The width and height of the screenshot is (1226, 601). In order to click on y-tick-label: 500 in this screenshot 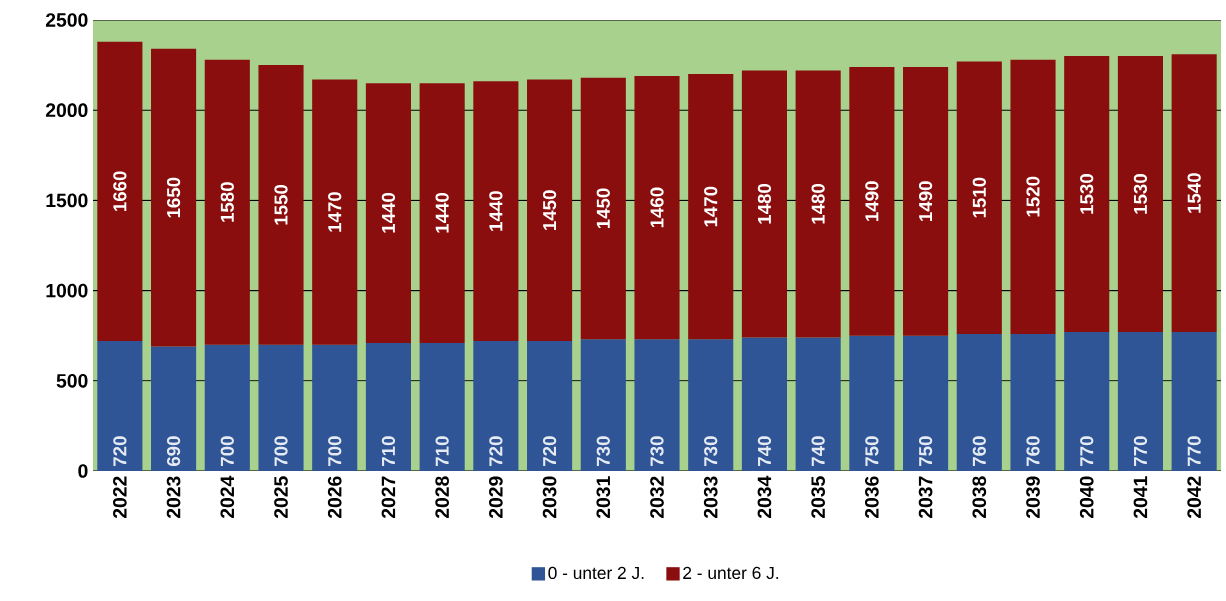, I will do `click(72, 380)`.